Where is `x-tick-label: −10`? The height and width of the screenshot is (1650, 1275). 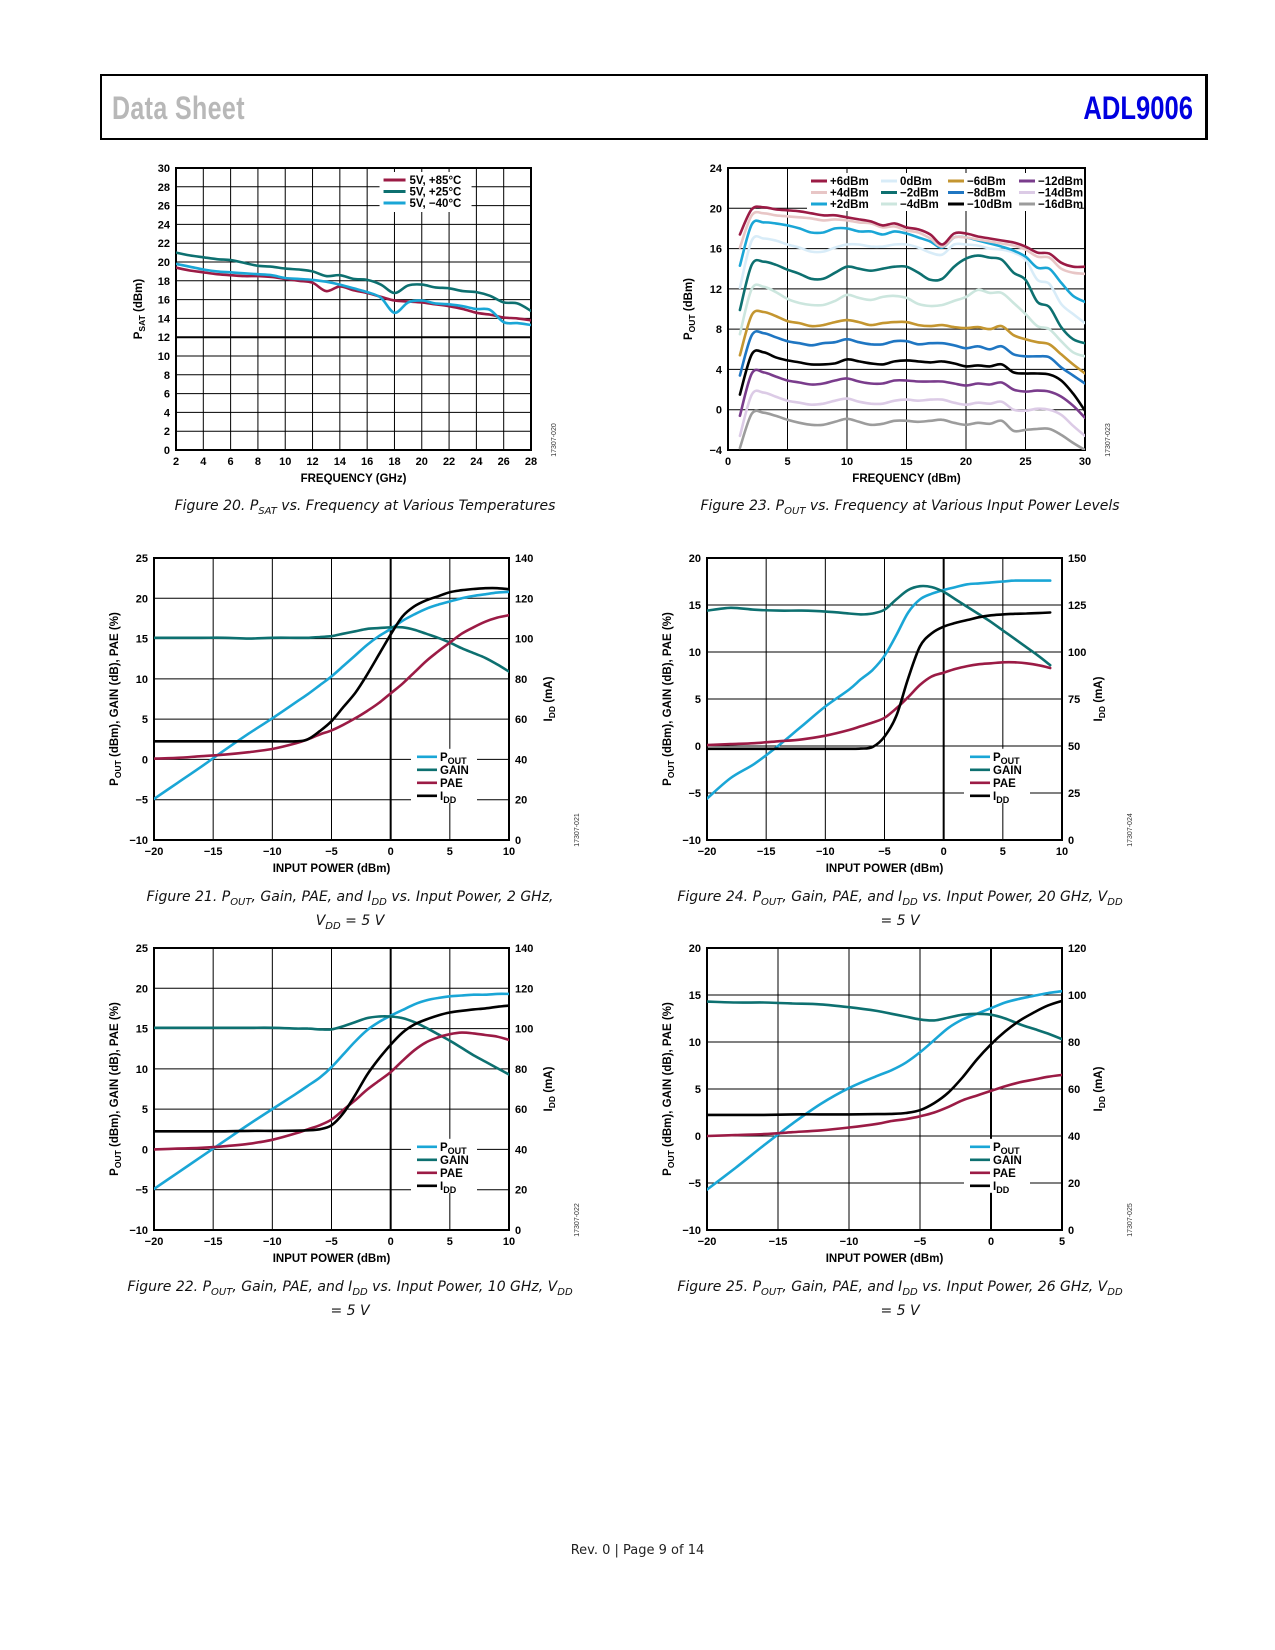 x-tick-label: −10 is located at coordinates (825, 852).